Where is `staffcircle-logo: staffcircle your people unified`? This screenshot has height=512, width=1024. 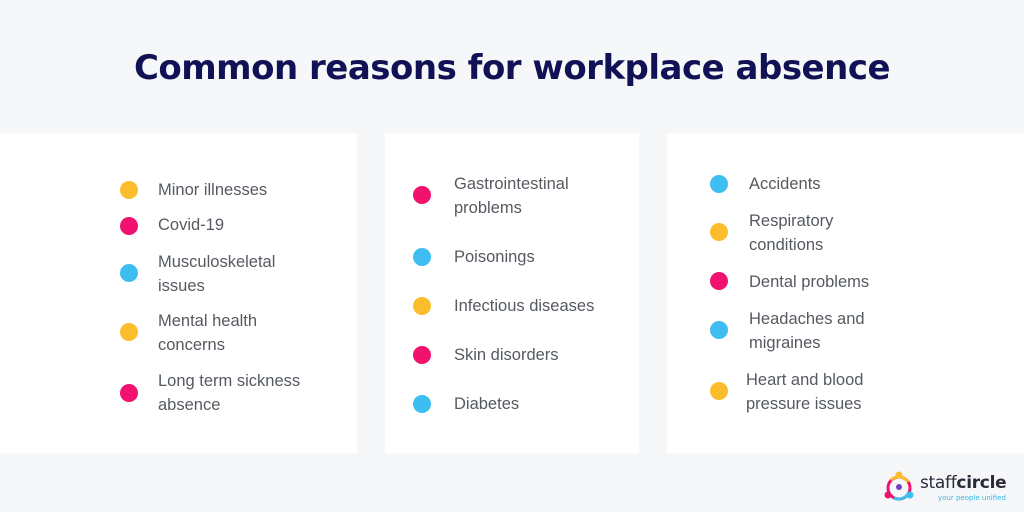 staffcircle-logo: staffcircle your people unified is located at coordinates (947, 488).